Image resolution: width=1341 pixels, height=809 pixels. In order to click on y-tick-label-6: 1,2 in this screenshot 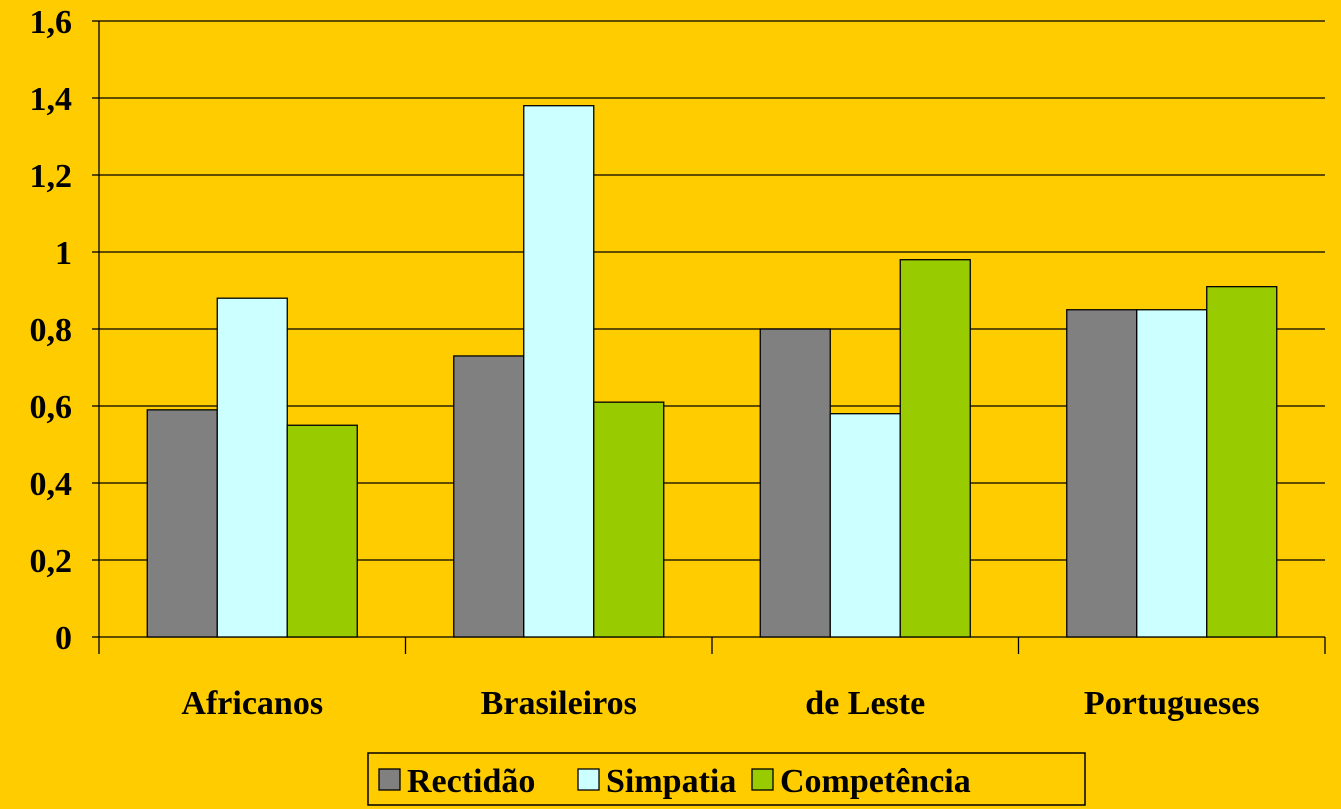, I will do `click(51, 176)`.